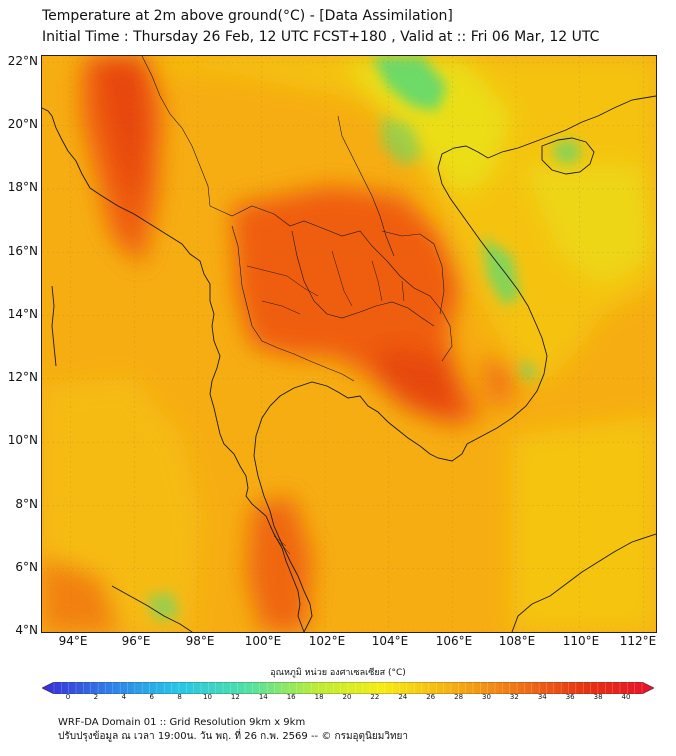 This screenshot has width=676, height=756. What do you see at coordinates (571, 127) in the screenshot?
I see `south-china-coast` at bounding box center [571, 127].